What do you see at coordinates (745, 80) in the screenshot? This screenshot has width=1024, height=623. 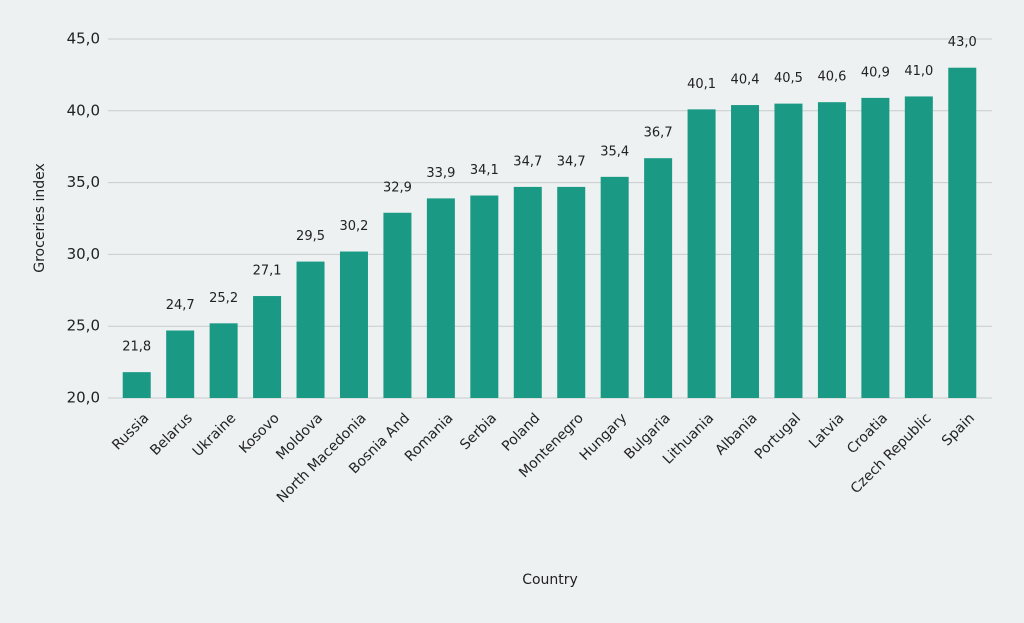 I see `value-label: 40,4` at bounding box center [745, 80].